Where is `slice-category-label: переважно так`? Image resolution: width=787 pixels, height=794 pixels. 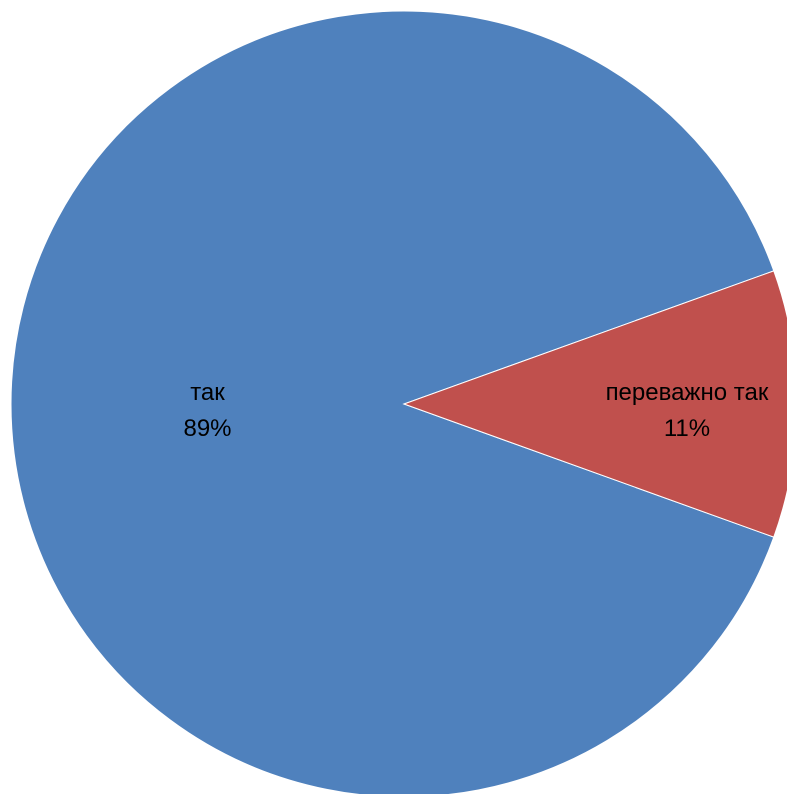
slice-category-label: переважно так is located at coordinates (687, 392).